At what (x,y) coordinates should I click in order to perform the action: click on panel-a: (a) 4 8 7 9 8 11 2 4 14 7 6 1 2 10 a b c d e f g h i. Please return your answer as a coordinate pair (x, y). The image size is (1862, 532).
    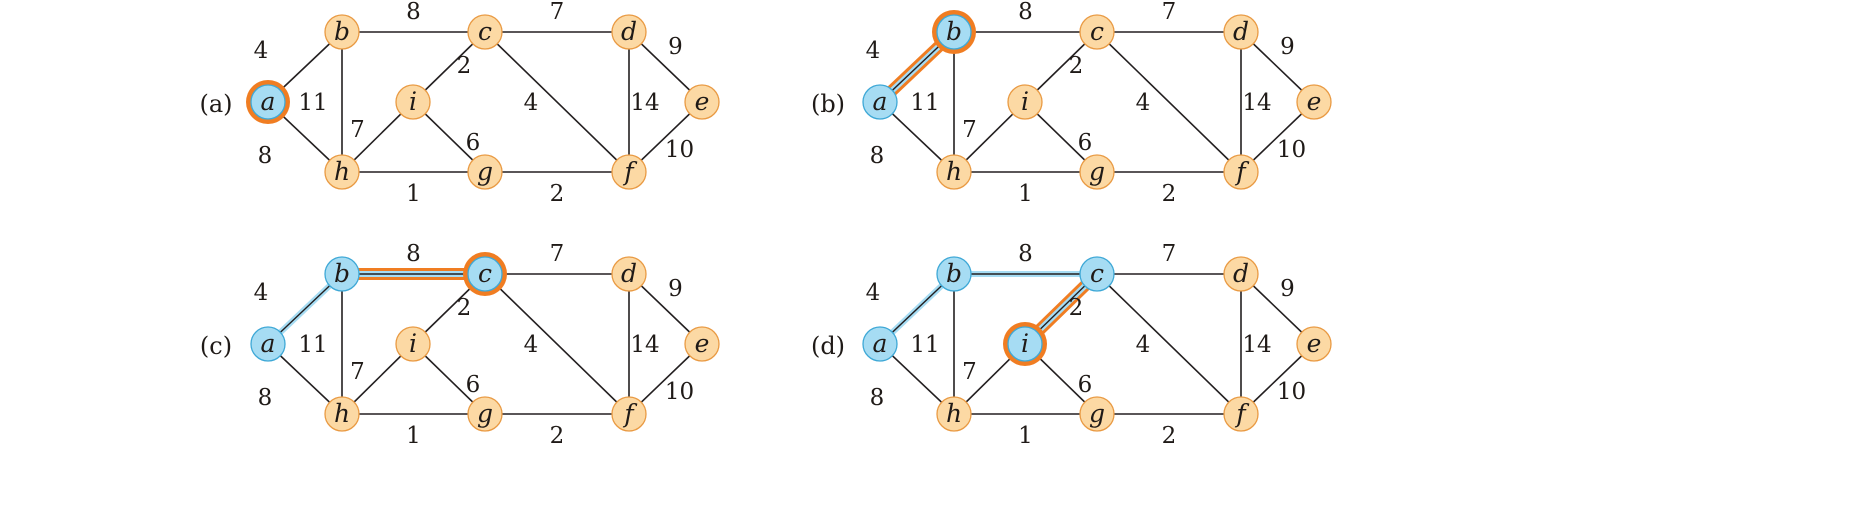
    Looking at the image, I should click on (459, 103).